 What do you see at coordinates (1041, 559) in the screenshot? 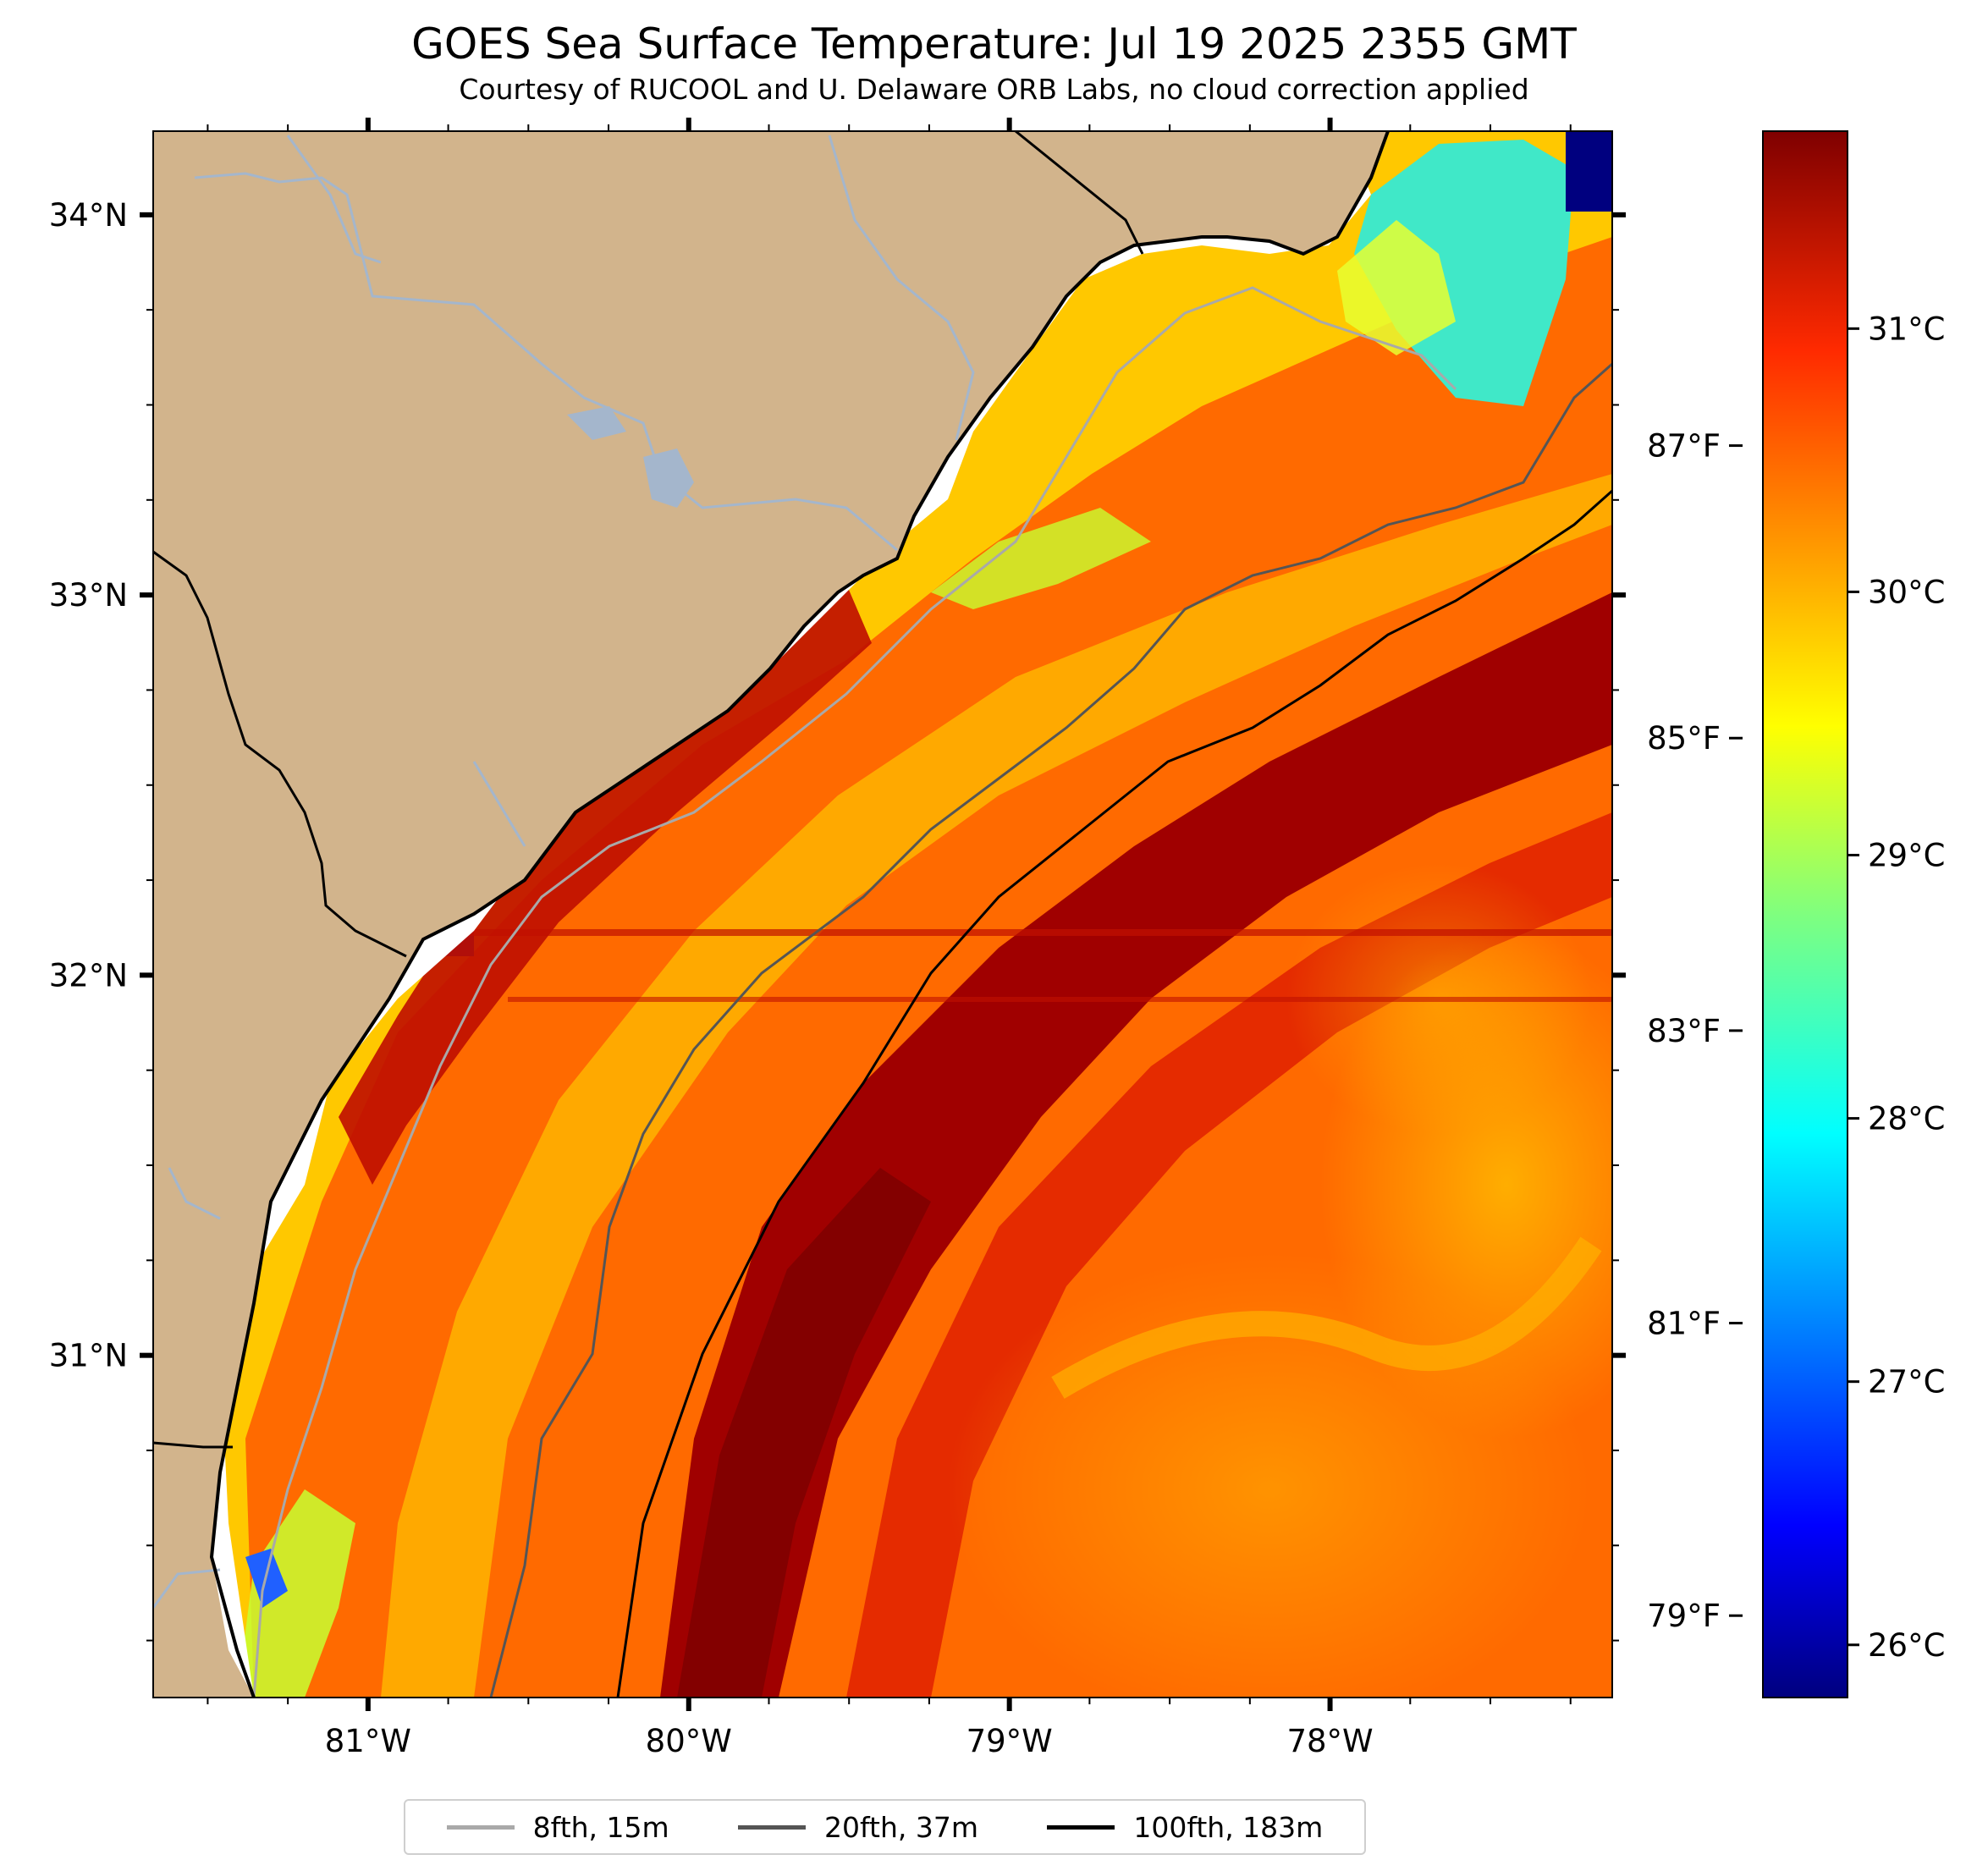
I see `green-patch-north` at bounding box center [1041, 559].